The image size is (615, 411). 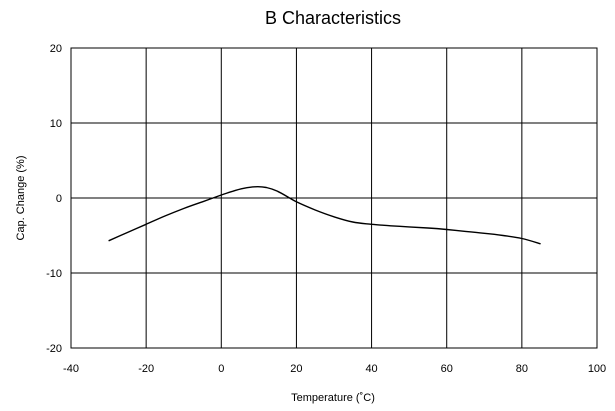 What do you see at coordinates (221, 369) in the screenshot?
I see `x-tick-label: 0` at bounding box center [221, 369].